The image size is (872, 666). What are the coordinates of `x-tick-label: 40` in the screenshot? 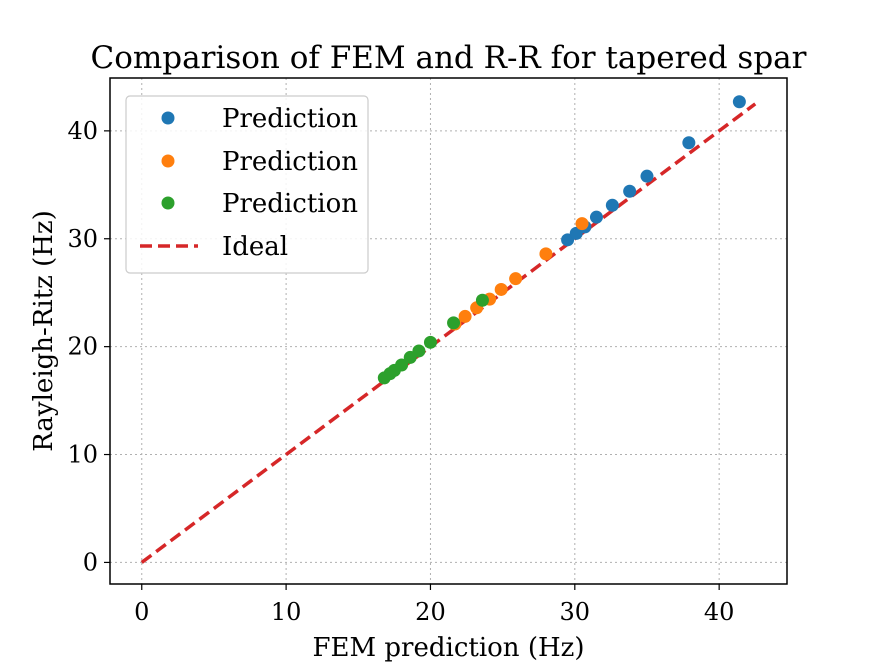 It's located at (719, 612).